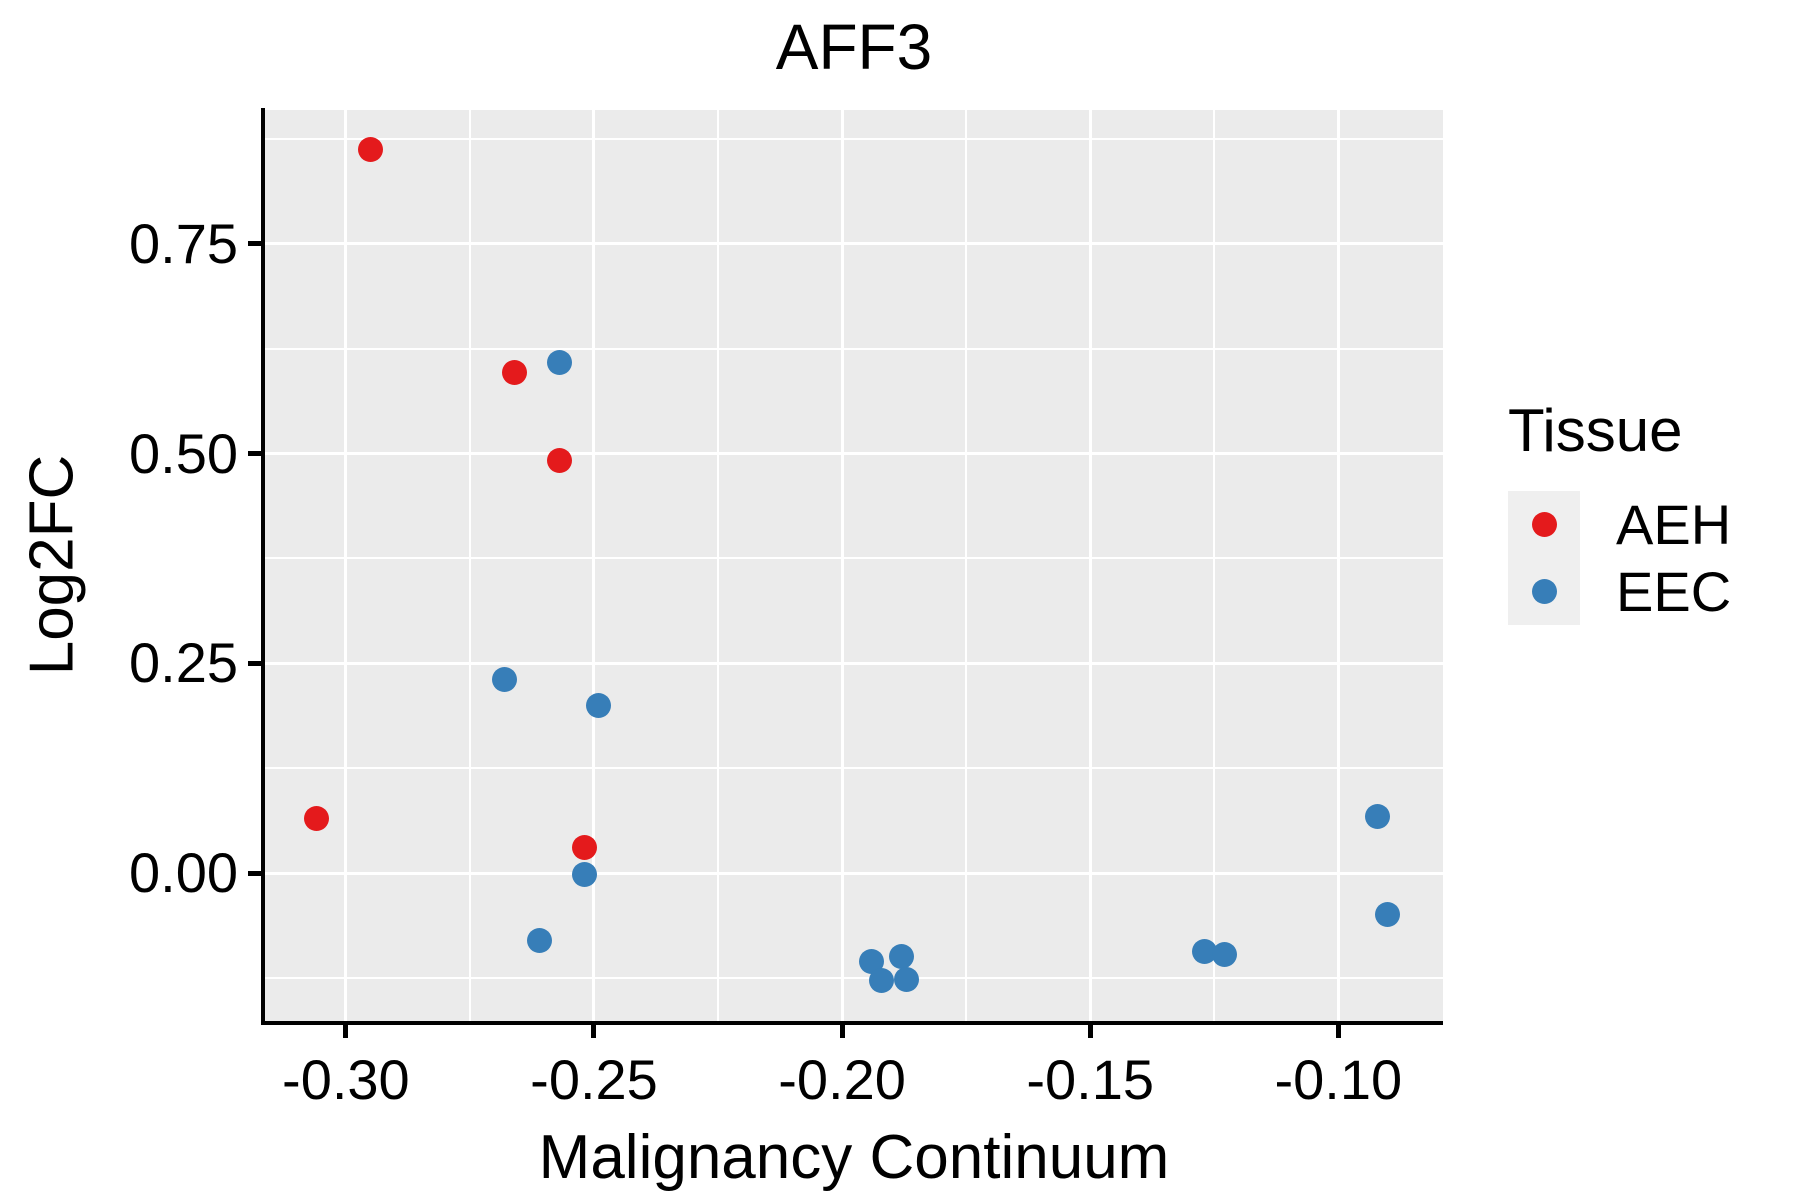  I want to click on eec-dot-icon, so click(1544, 591).